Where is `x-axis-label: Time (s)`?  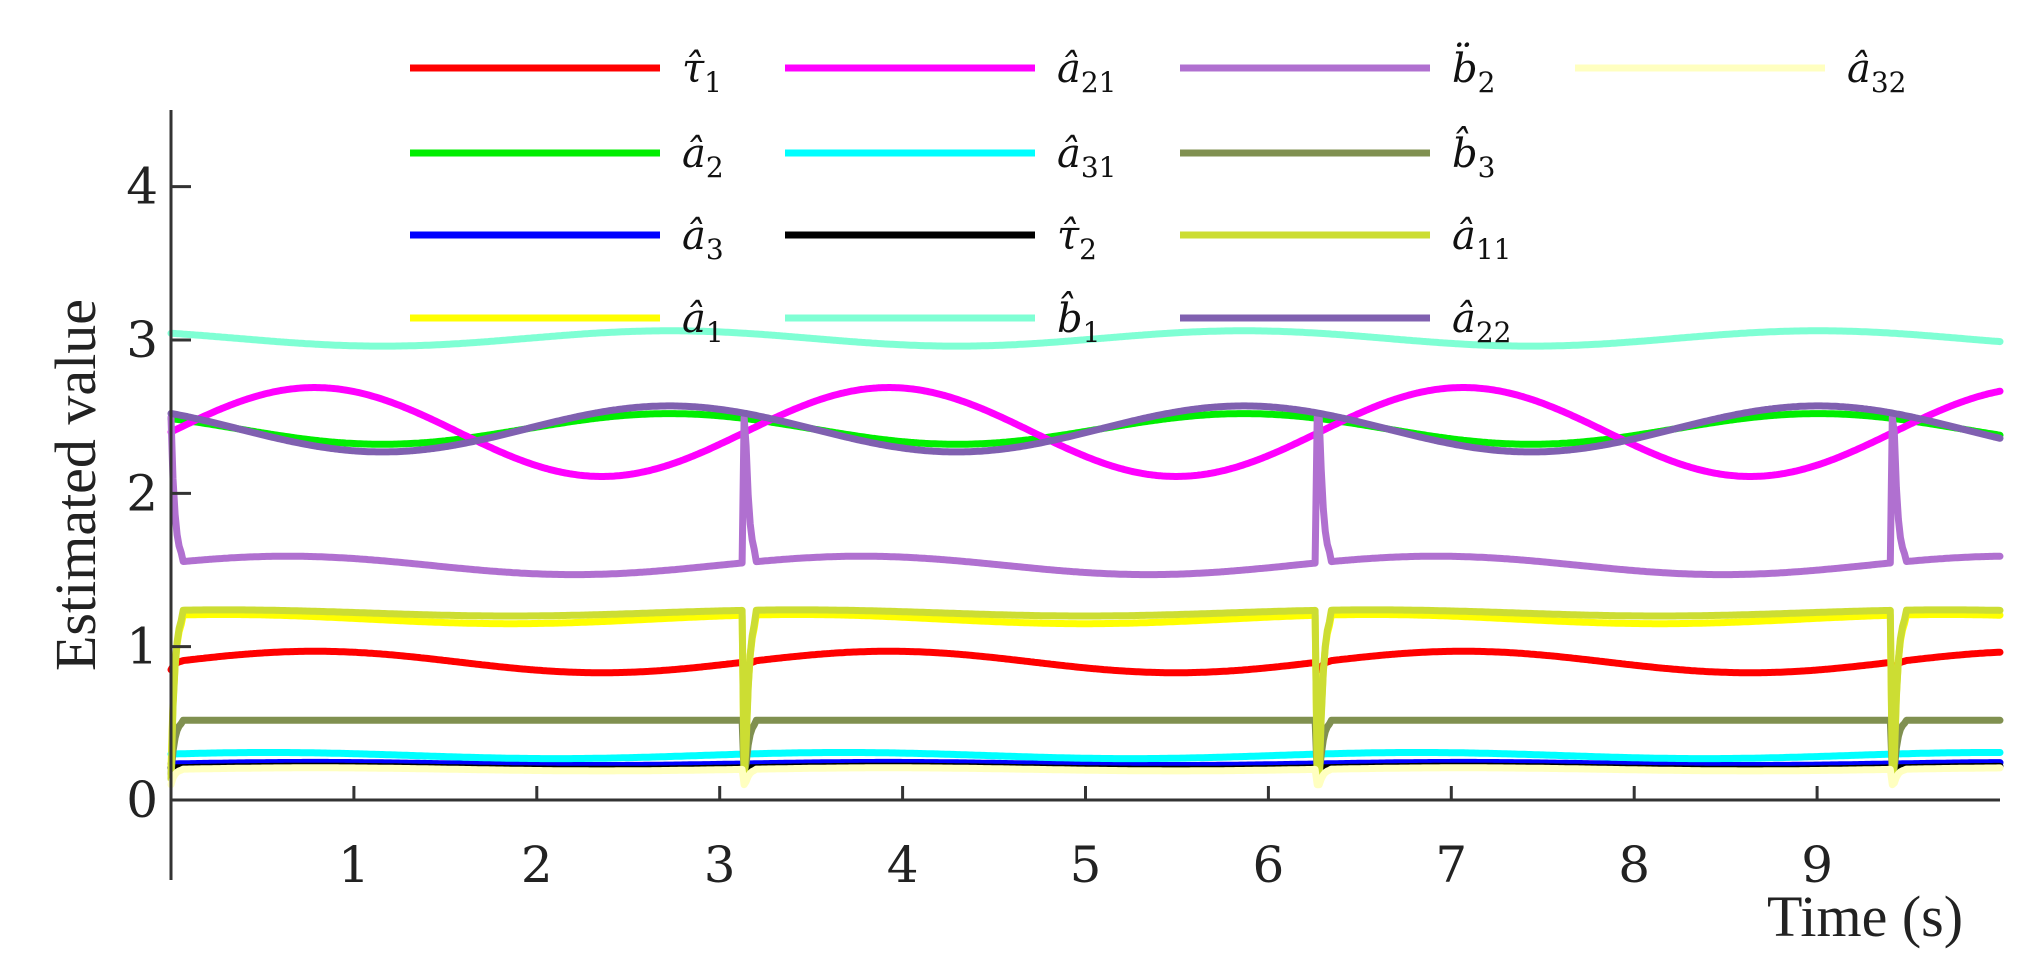 x-axis-label: Time (s) is located at coordinates (1865, 916).